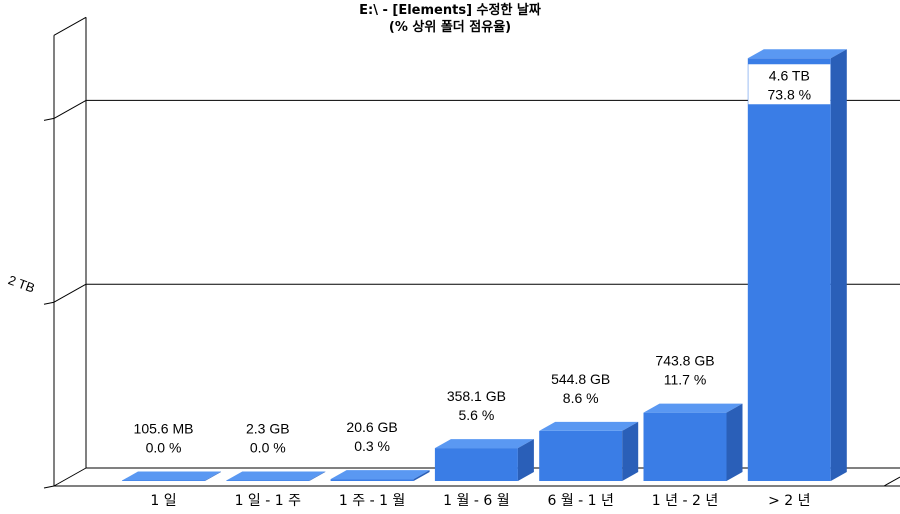 This screenshot has height=514, width=900. Describe the element at coordinates (371, 427) in the screenshot. I see `data-label-size: 20.6 GB` at that location.